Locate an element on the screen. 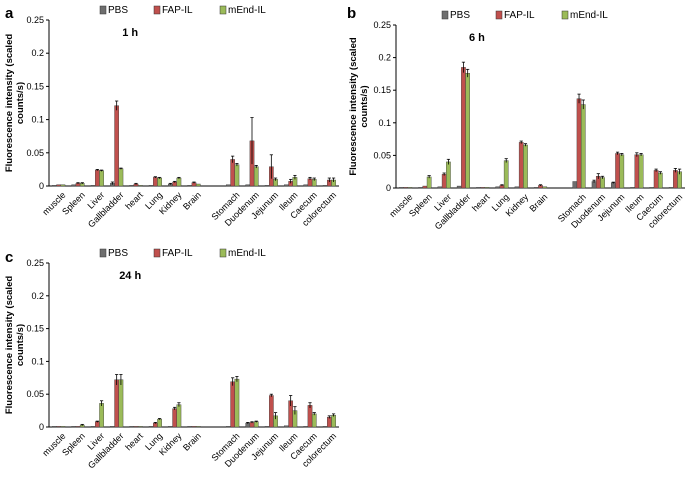  y-tick-label: 0.2 is located at coordinates (37, 296).